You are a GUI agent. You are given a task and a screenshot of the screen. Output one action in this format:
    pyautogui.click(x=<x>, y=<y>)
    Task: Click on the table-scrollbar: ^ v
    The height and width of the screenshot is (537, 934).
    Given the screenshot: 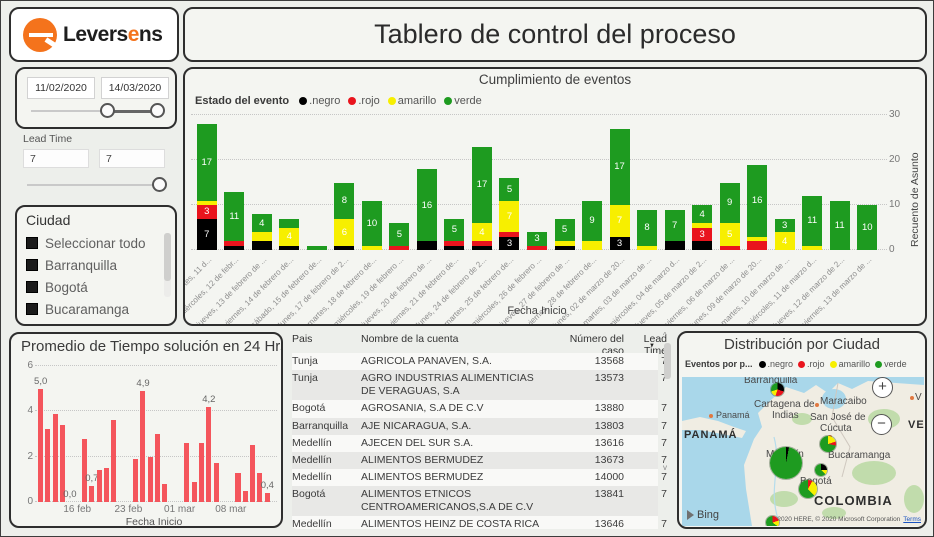 What is the action you would take?
    pyautogui.click(x=667, y=430)
    